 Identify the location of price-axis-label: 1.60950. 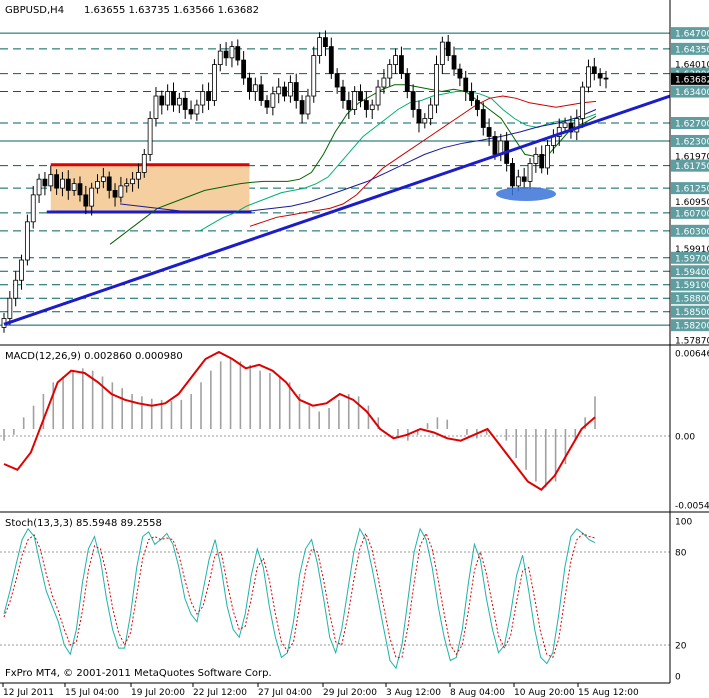
(692, 203).